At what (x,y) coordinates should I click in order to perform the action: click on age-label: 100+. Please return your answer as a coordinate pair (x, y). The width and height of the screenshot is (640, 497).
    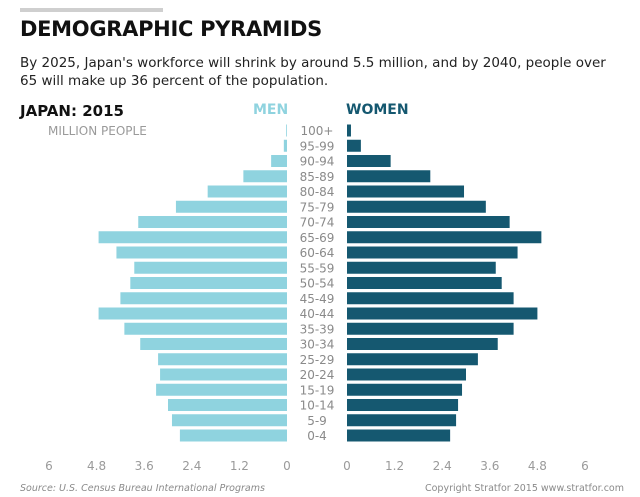
    Looking at the image, I should click on (317, 131).